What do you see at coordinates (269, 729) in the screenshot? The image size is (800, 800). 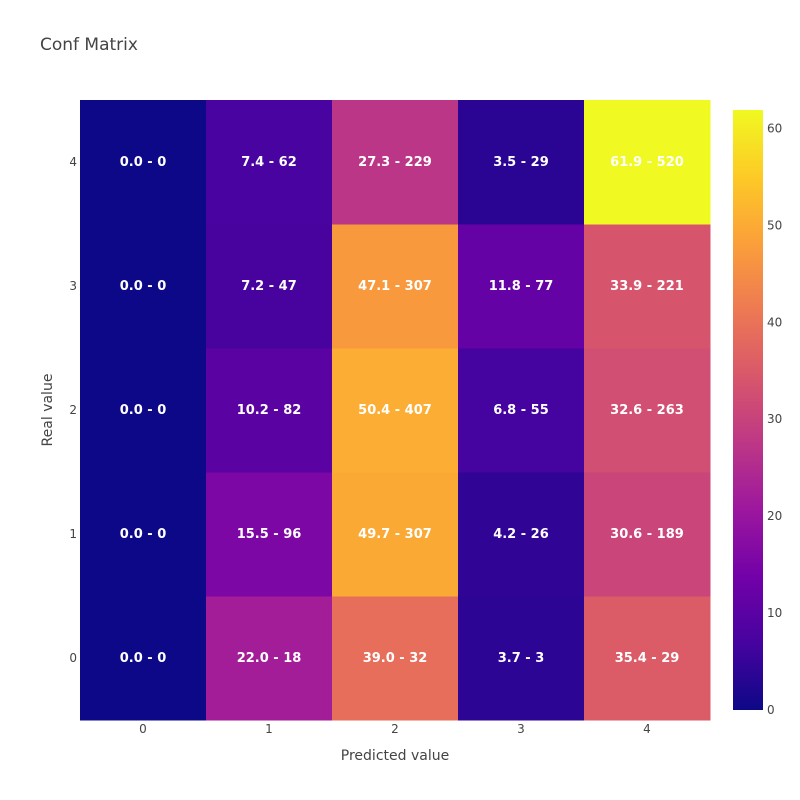 I see `x-tick-label: 1` at bounding box center [269, 729].